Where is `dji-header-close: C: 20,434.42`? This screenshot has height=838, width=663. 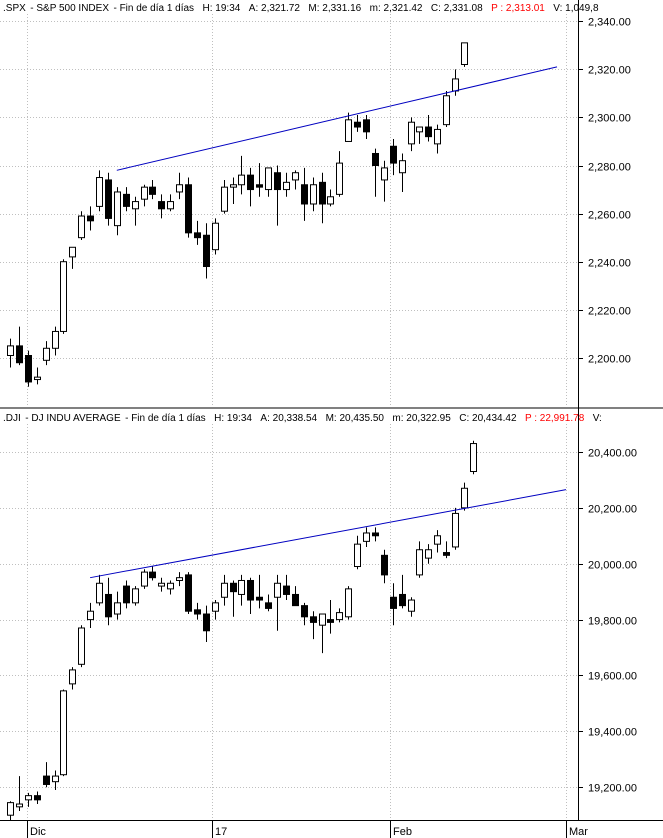 dji-header-close: C: 20,434.42 is located at coordinates (488, 418).